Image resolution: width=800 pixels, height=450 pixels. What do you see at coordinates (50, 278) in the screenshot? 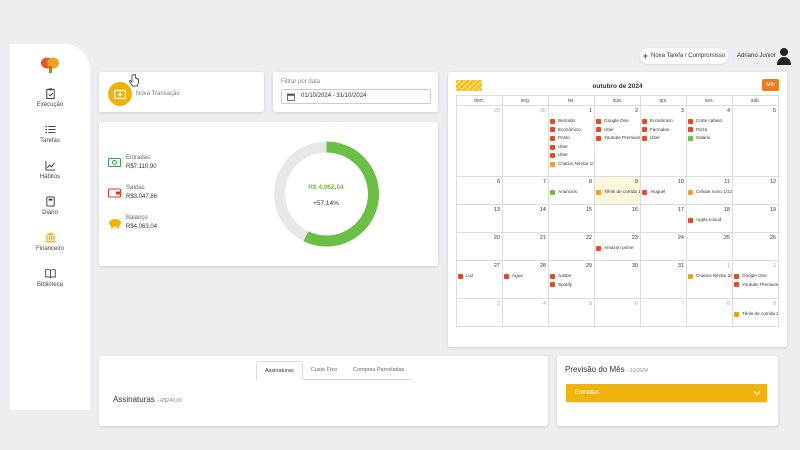
I see `sidebar-item-biblioteca: Biblioteca` at bounding box center [50, 278].